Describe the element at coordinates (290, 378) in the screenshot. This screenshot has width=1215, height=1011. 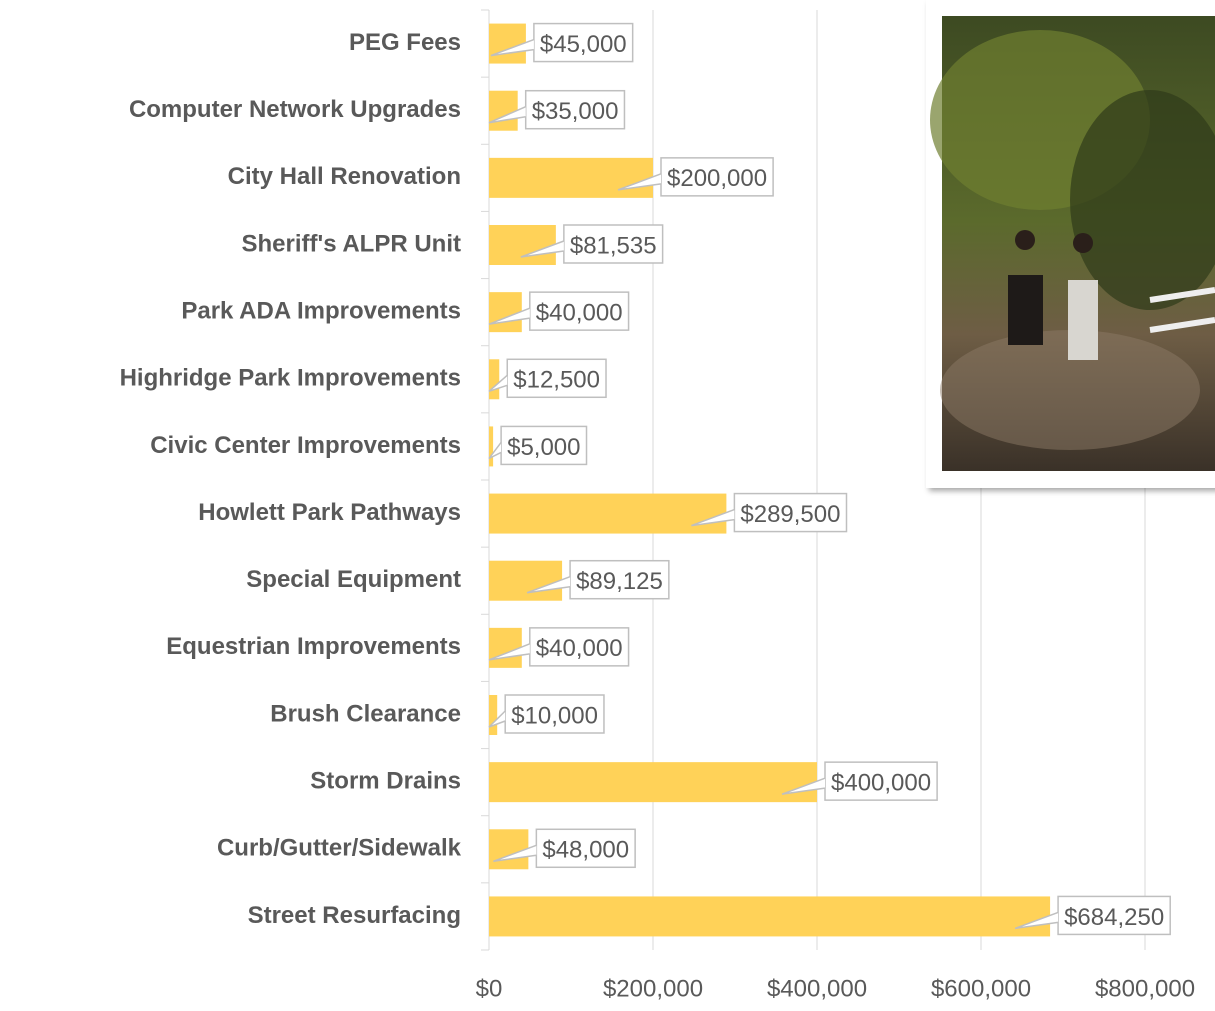
I see `y-tick-label: Highridge Park Improvements` at that location.